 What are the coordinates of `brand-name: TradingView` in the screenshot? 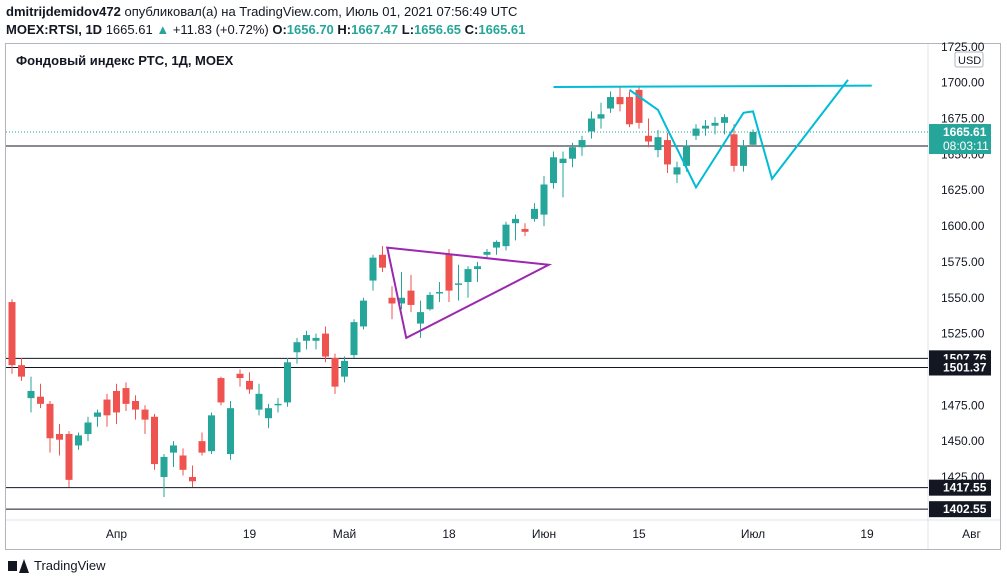 It's located at (70, 565).